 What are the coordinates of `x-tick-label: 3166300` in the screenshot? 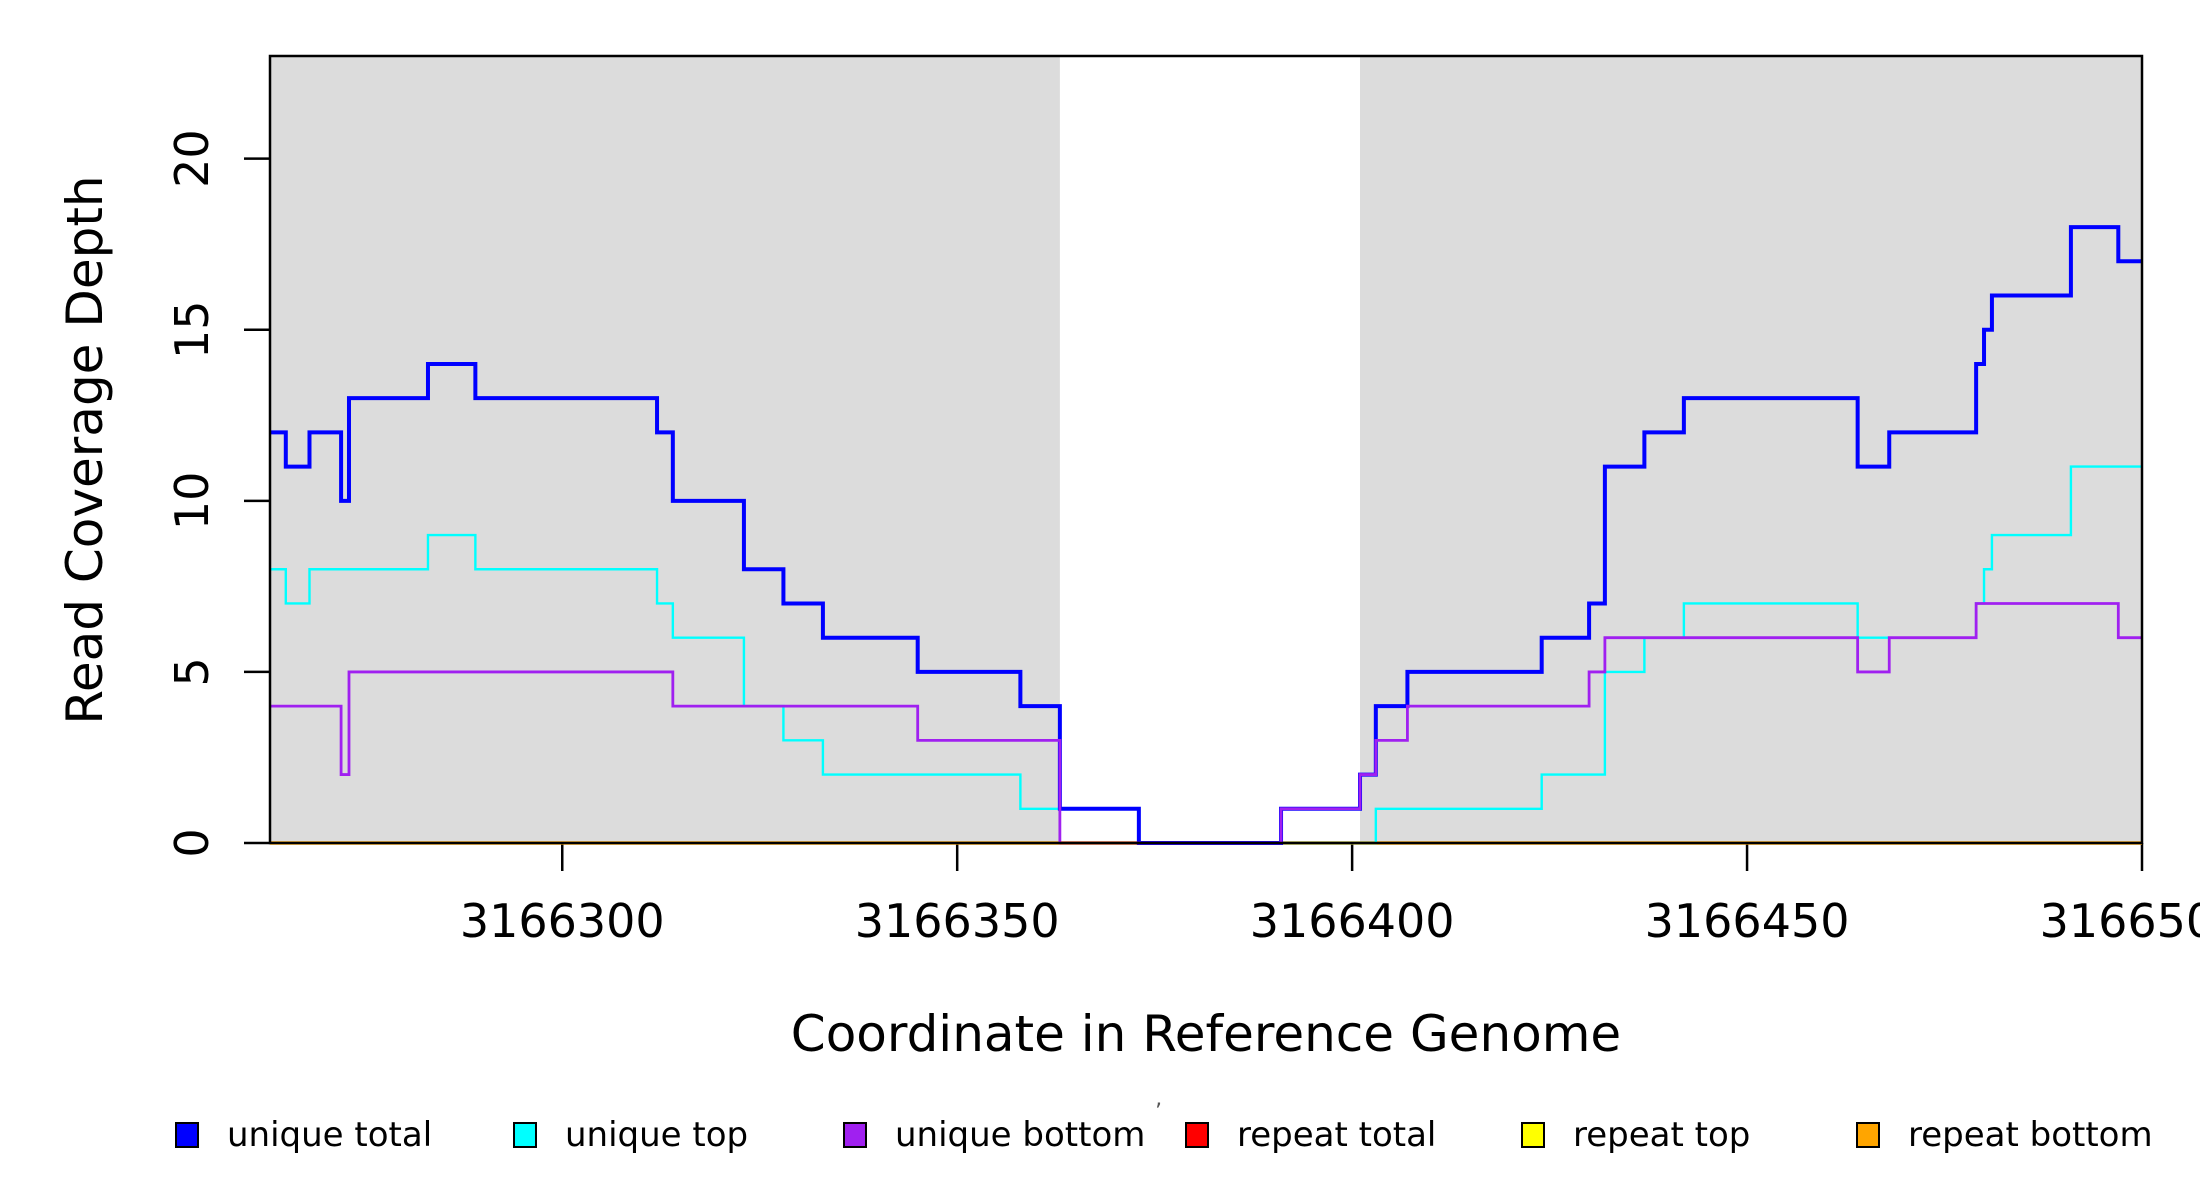 It's located at (562, 921).